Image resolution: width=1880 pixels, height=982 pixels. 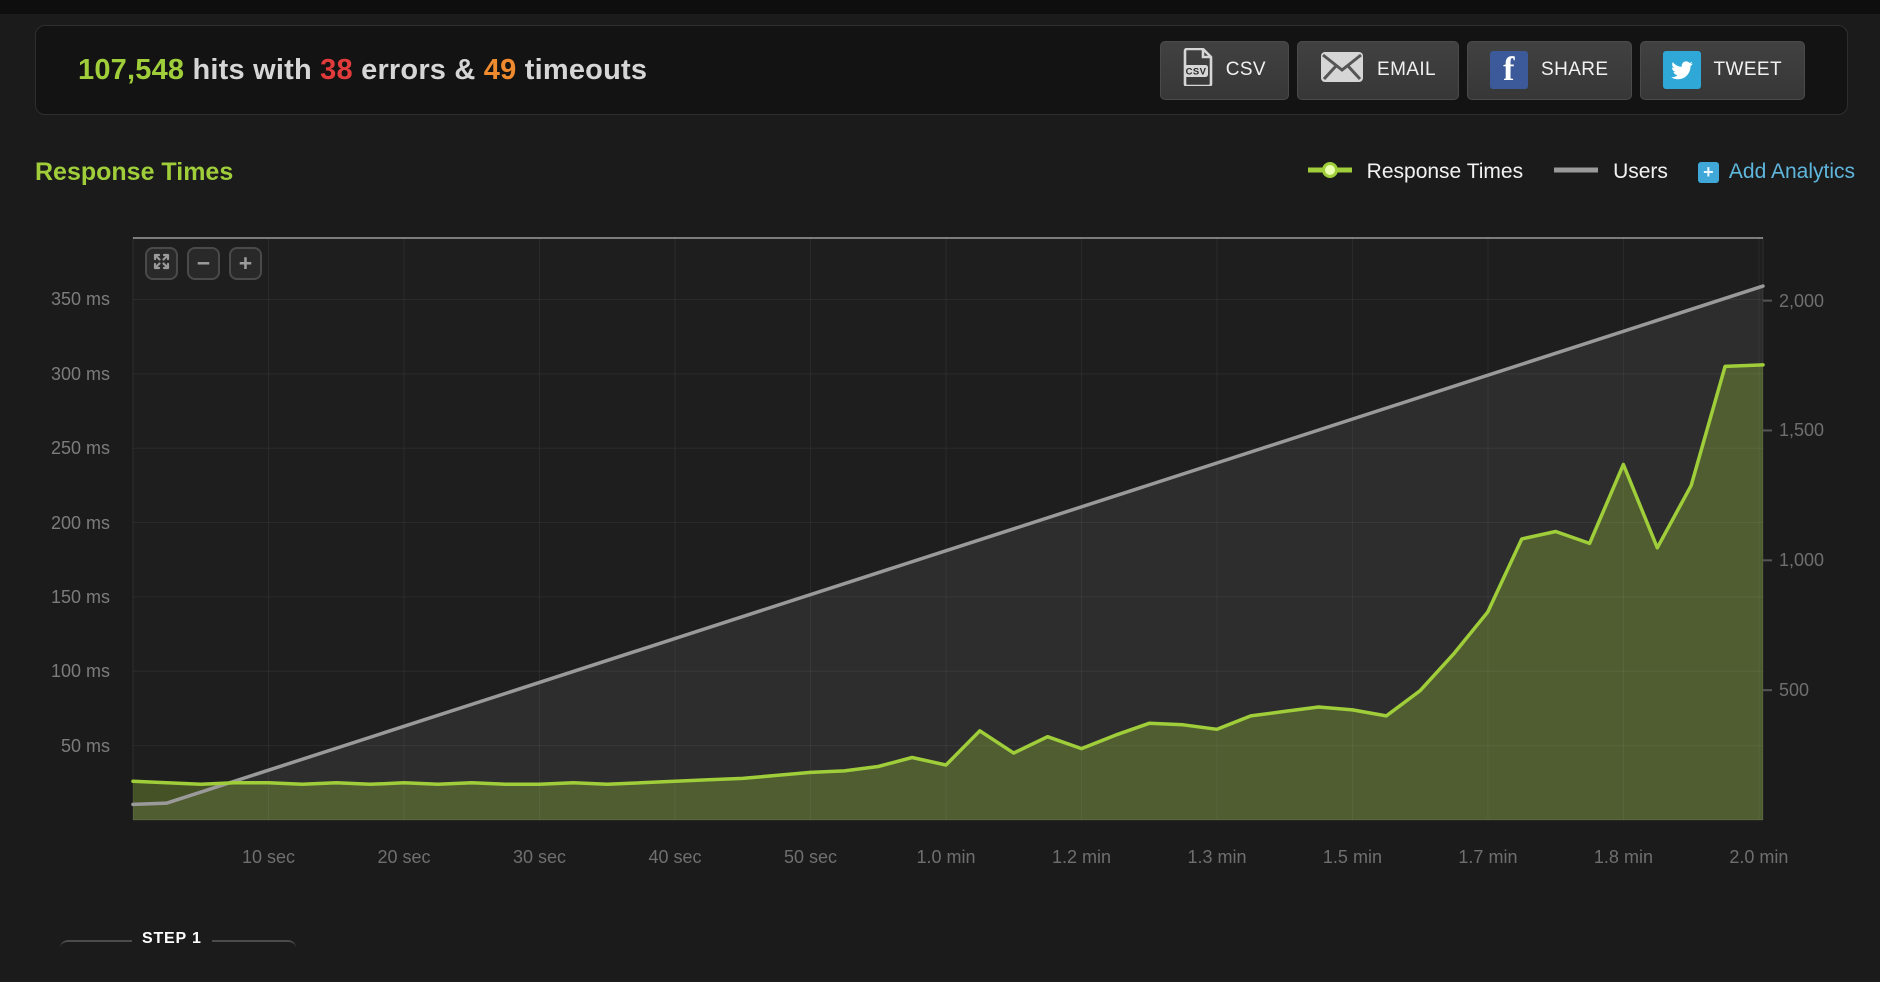 I want to click on timeouts-count: 49, so click(x=500, y=69).